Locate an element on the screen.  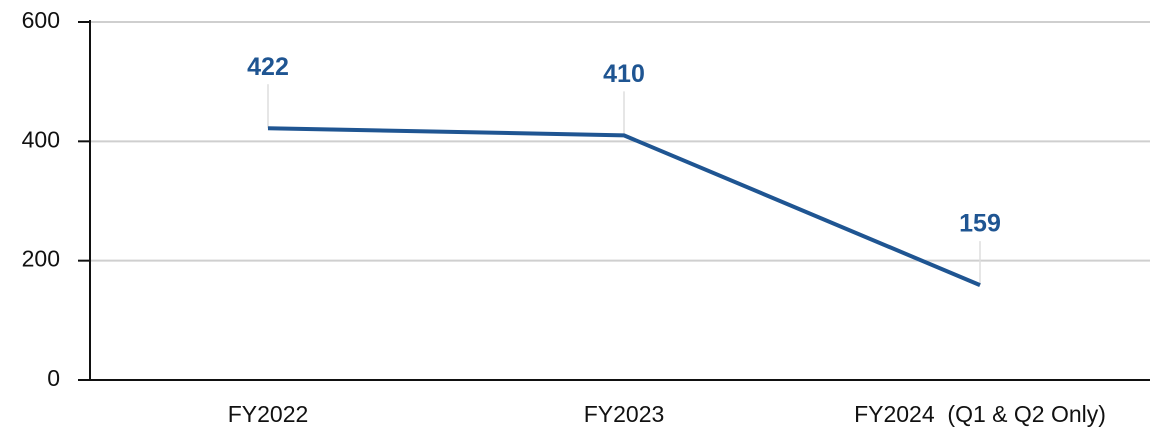
y-tick-label: 400 is located at coordinates (41, 139).